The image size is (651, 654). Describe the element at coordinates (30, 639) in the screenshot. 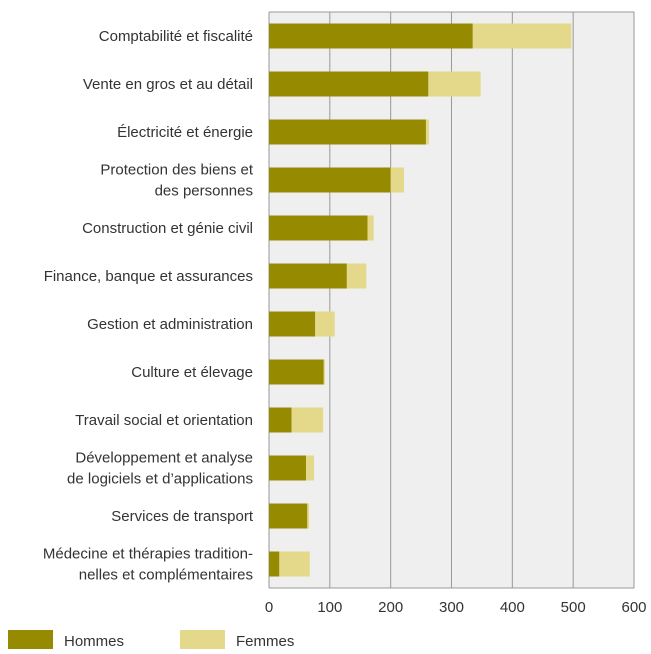

I see `legend-swatch-hommes` at that location.